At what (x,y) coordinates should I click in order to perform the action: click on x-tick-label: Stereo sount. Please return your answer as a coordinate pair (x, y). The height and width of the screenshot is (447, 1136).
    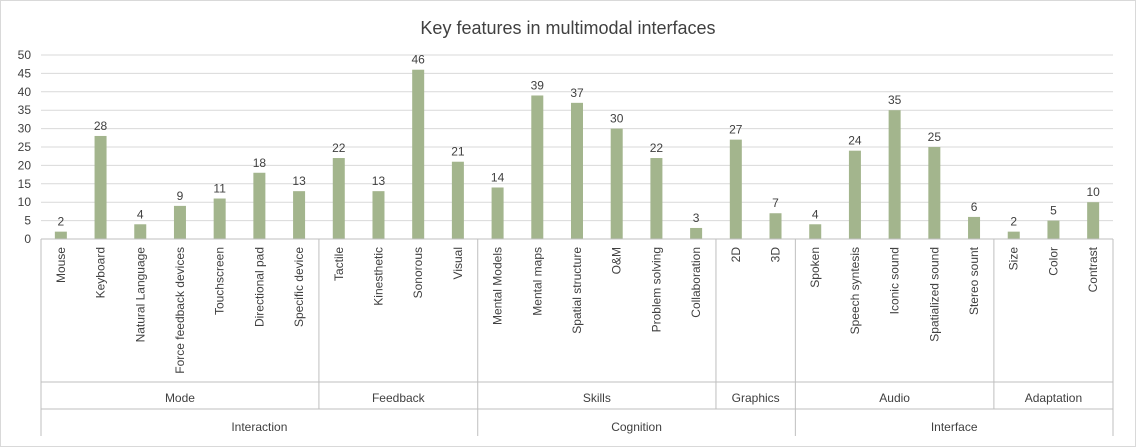
    Looking at the image, I should click on (974, 280).